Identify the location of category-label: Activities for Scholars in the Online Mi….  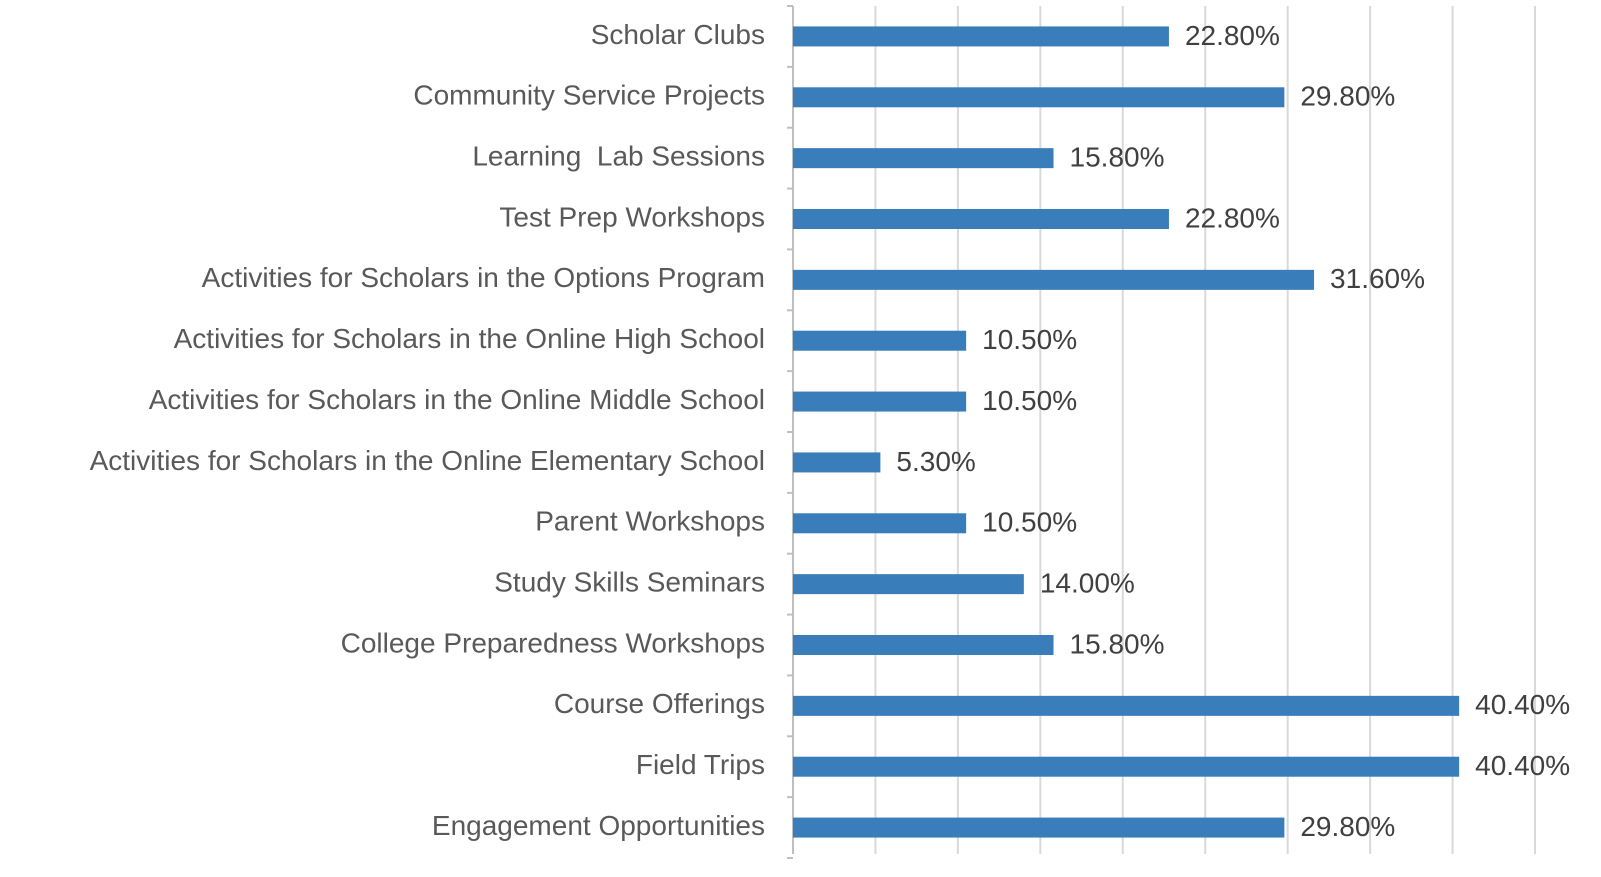
(457, 399).